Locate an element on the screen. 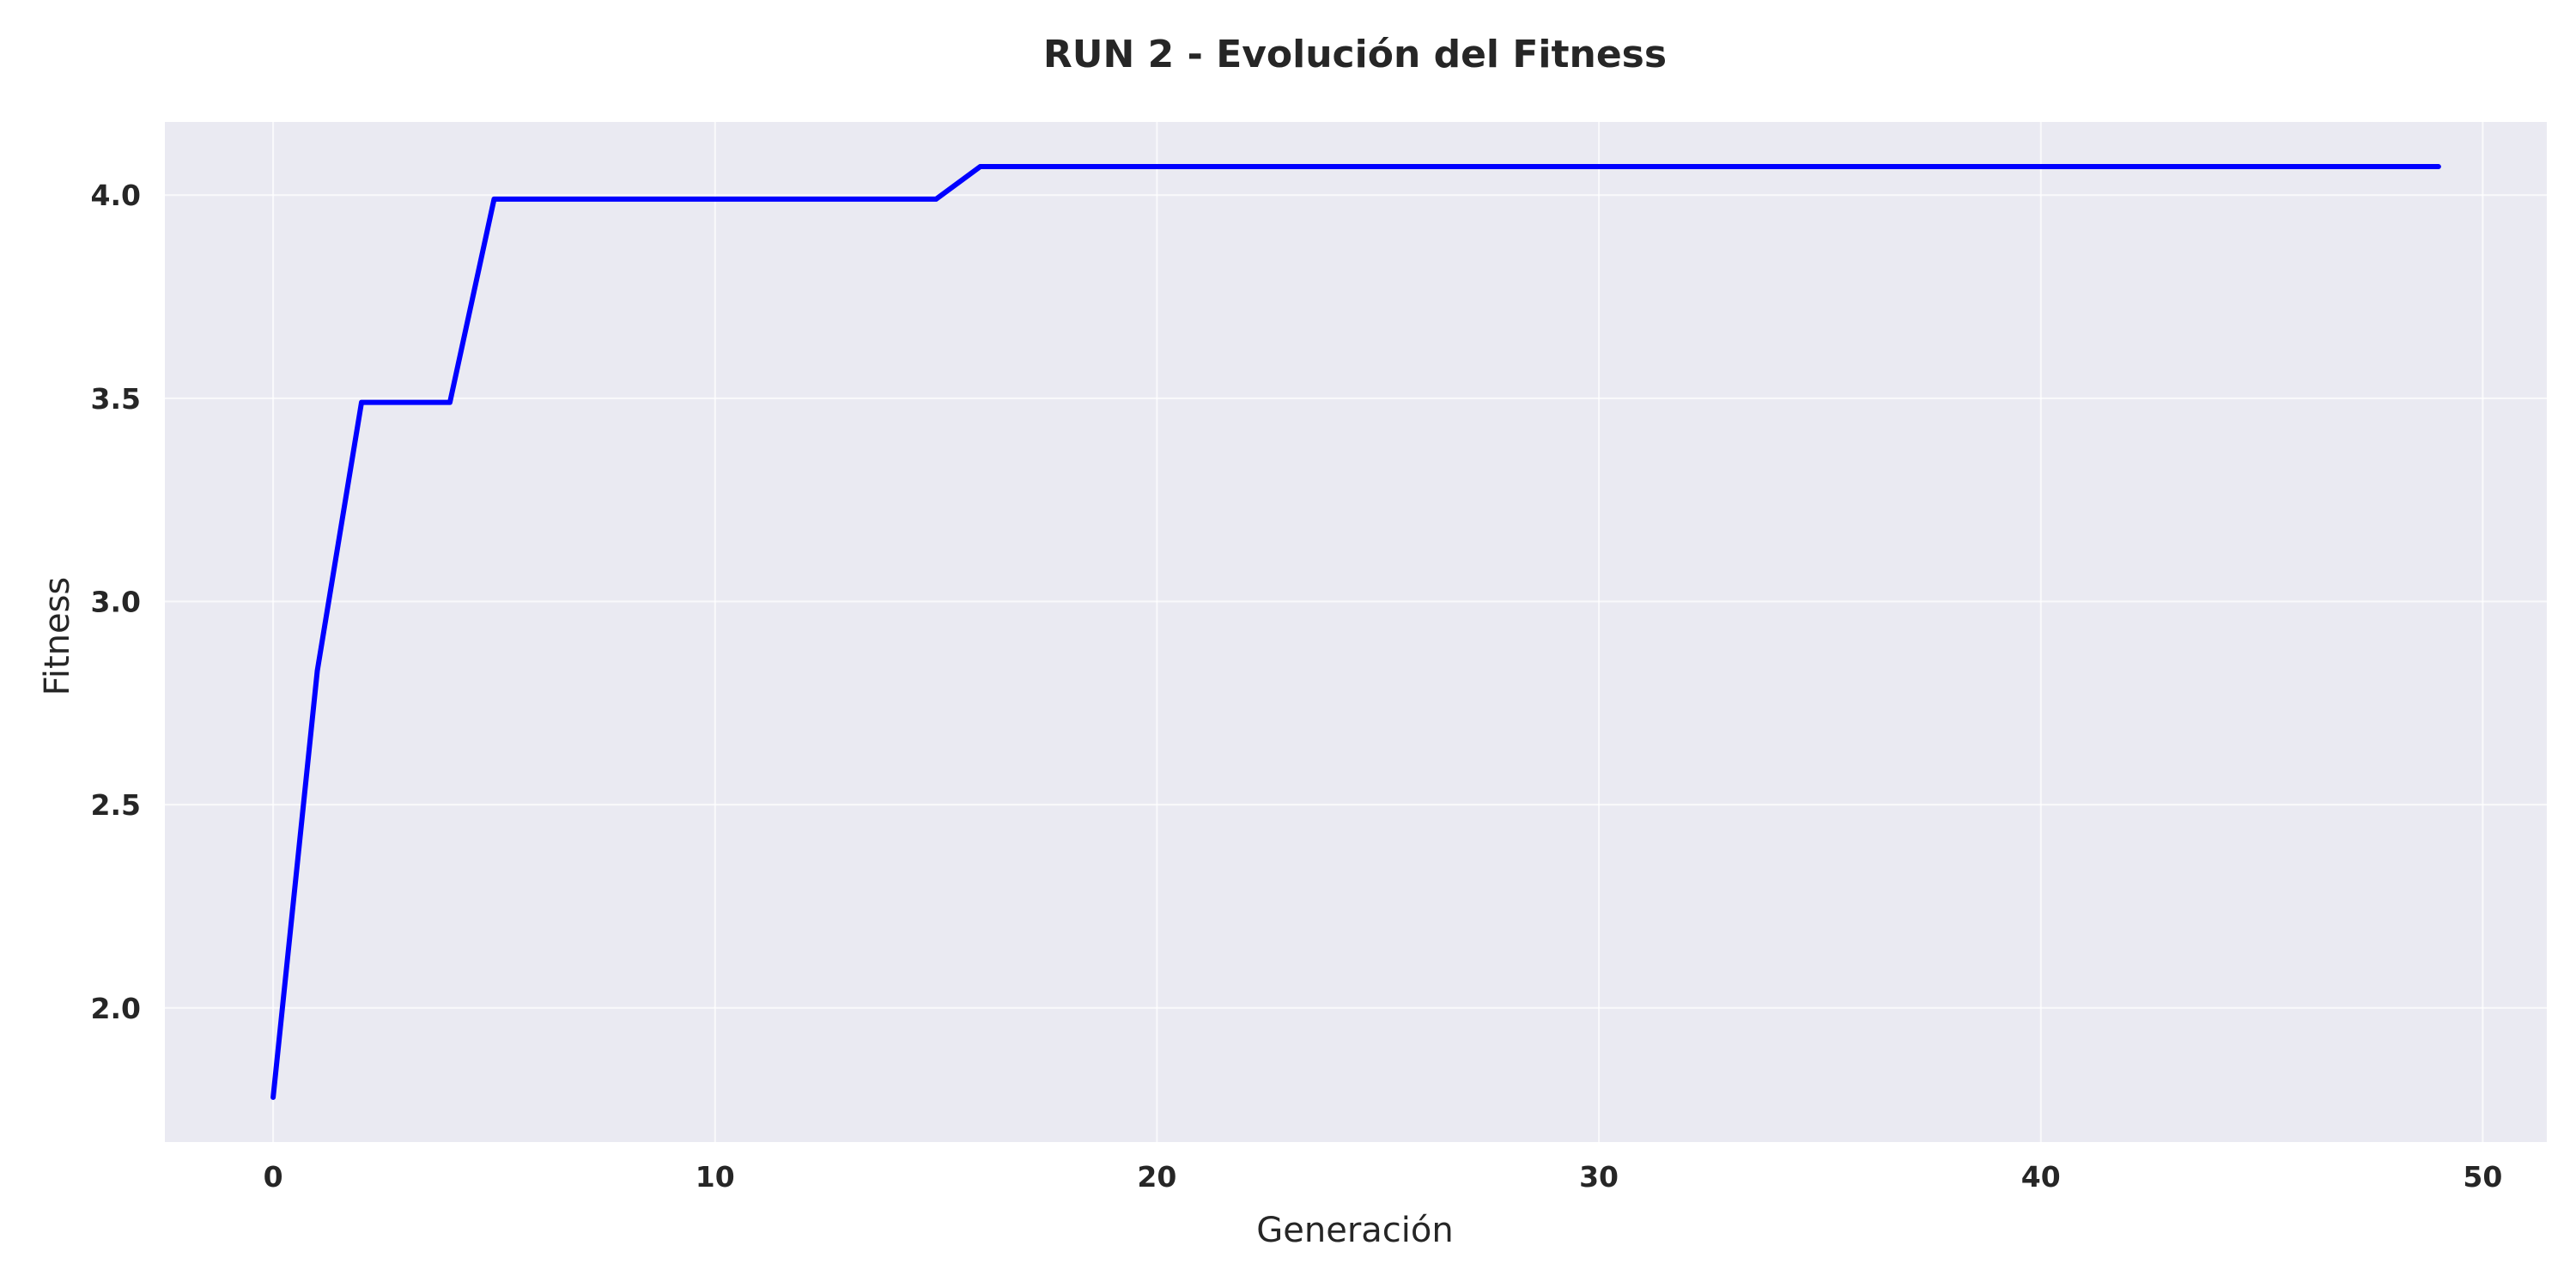 The height and width of the screenshot is (1288, 2576). x-tick-label: 20 is located at coordinates (1156, 1177).